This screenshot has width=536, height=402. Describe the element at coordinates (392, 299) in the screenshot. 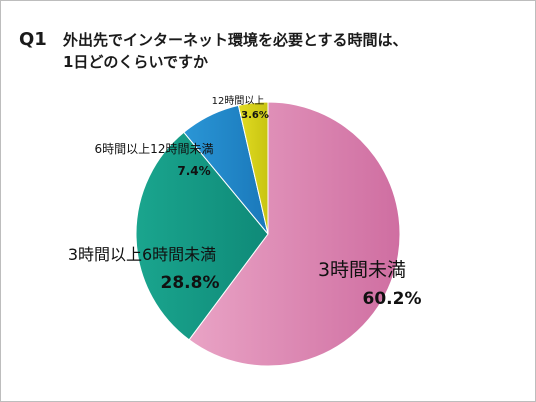

I see `slice-value-label: 60.2%` at that location.